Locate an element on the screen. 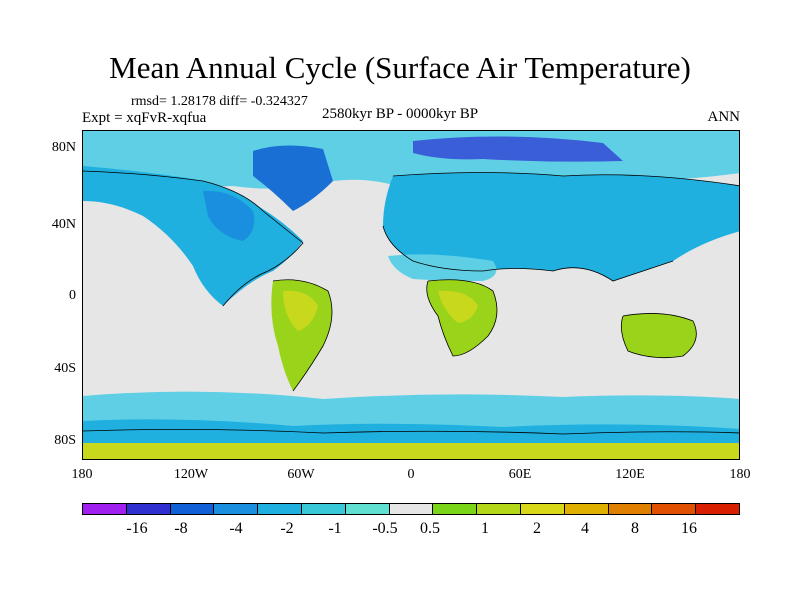 Image resolution: width=800 pixels, height=600 pixels. y-tick-label: 80N is located at coordinates (63, 147).